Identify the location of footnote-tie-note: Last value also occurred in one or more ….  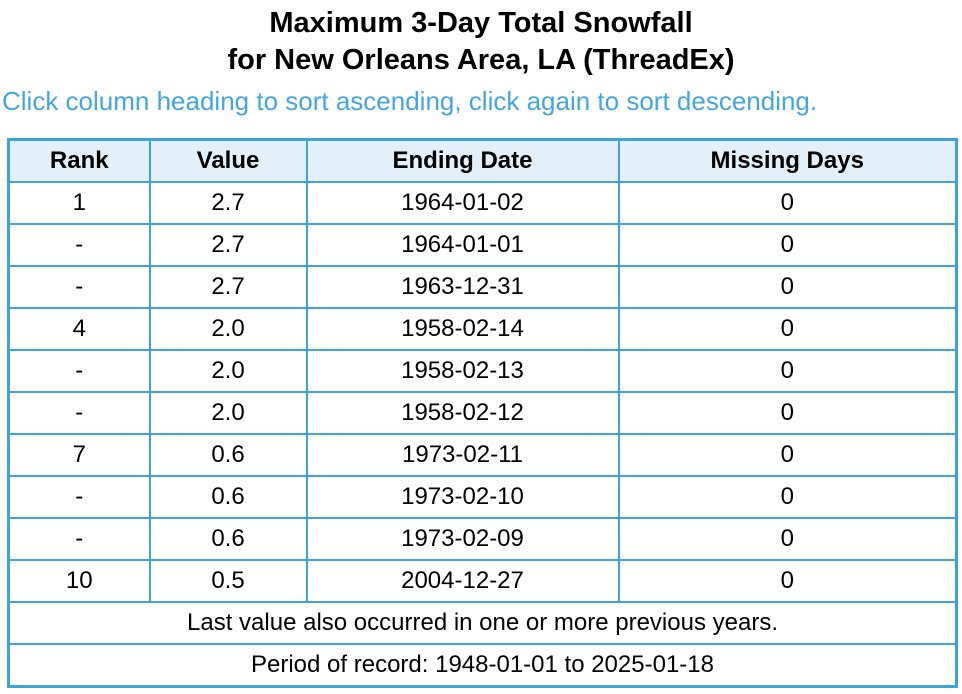
(482, 623).